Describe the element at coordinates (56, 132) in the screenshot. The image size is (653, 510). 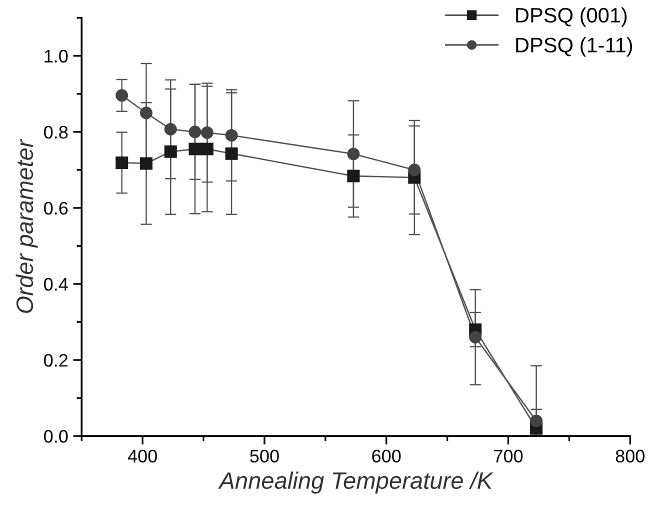
I see `y-tick-label: 0.8` at that location.